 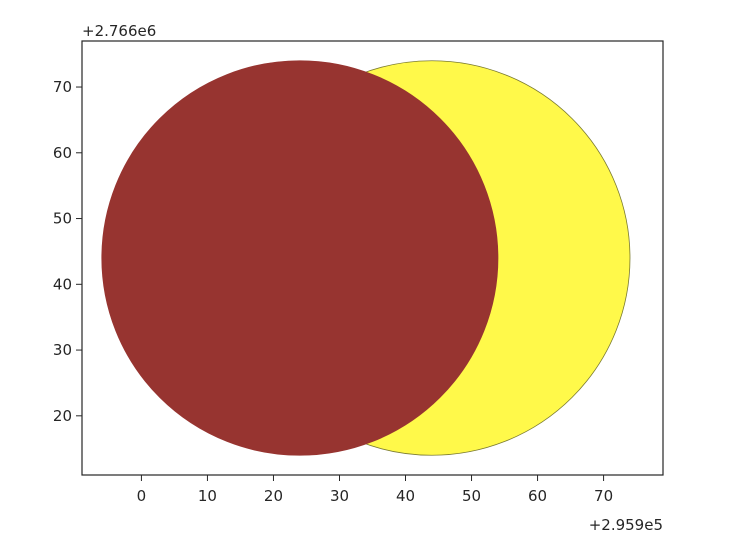 I want to click on x-tick-label: 70, so click(x=603, y=496).